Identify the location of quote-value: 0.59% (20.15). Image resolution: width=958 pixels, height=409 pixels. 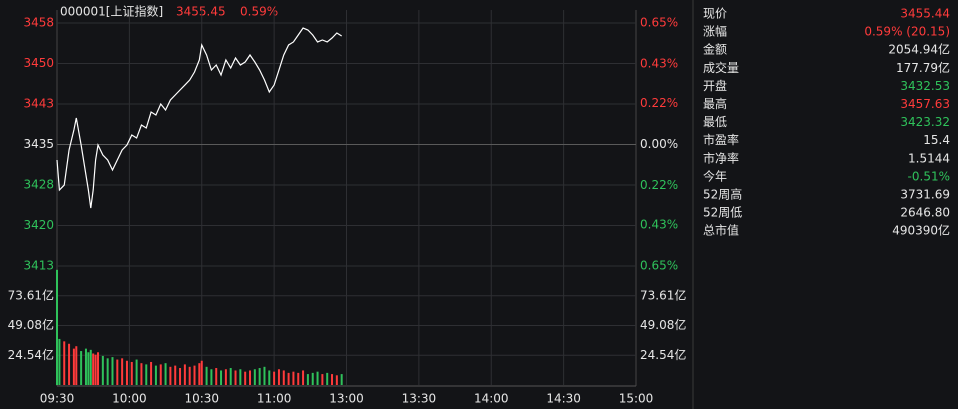
(907, 32).